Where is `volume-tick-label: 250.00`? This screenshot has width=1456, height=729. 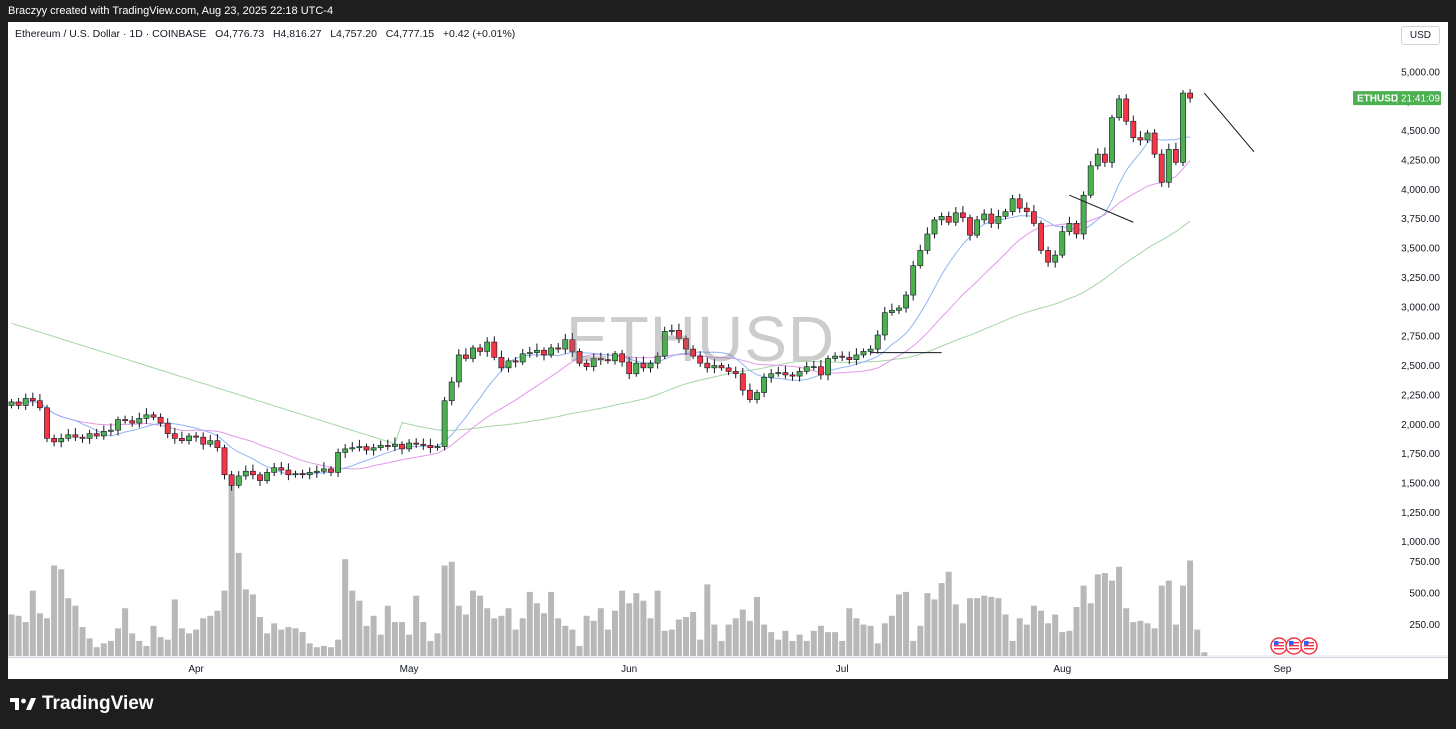 volume-tick-label: 250.00 is located at coordinates (1424, 625).